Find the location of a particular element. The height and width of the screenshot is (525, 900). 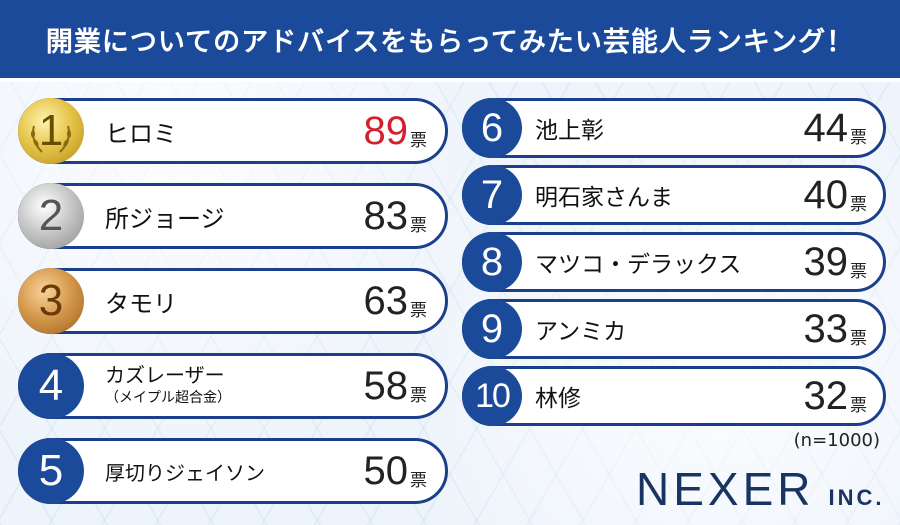

rank-row-7: 7 明石家さんま 40 票 is located at coordinates (674, 195).